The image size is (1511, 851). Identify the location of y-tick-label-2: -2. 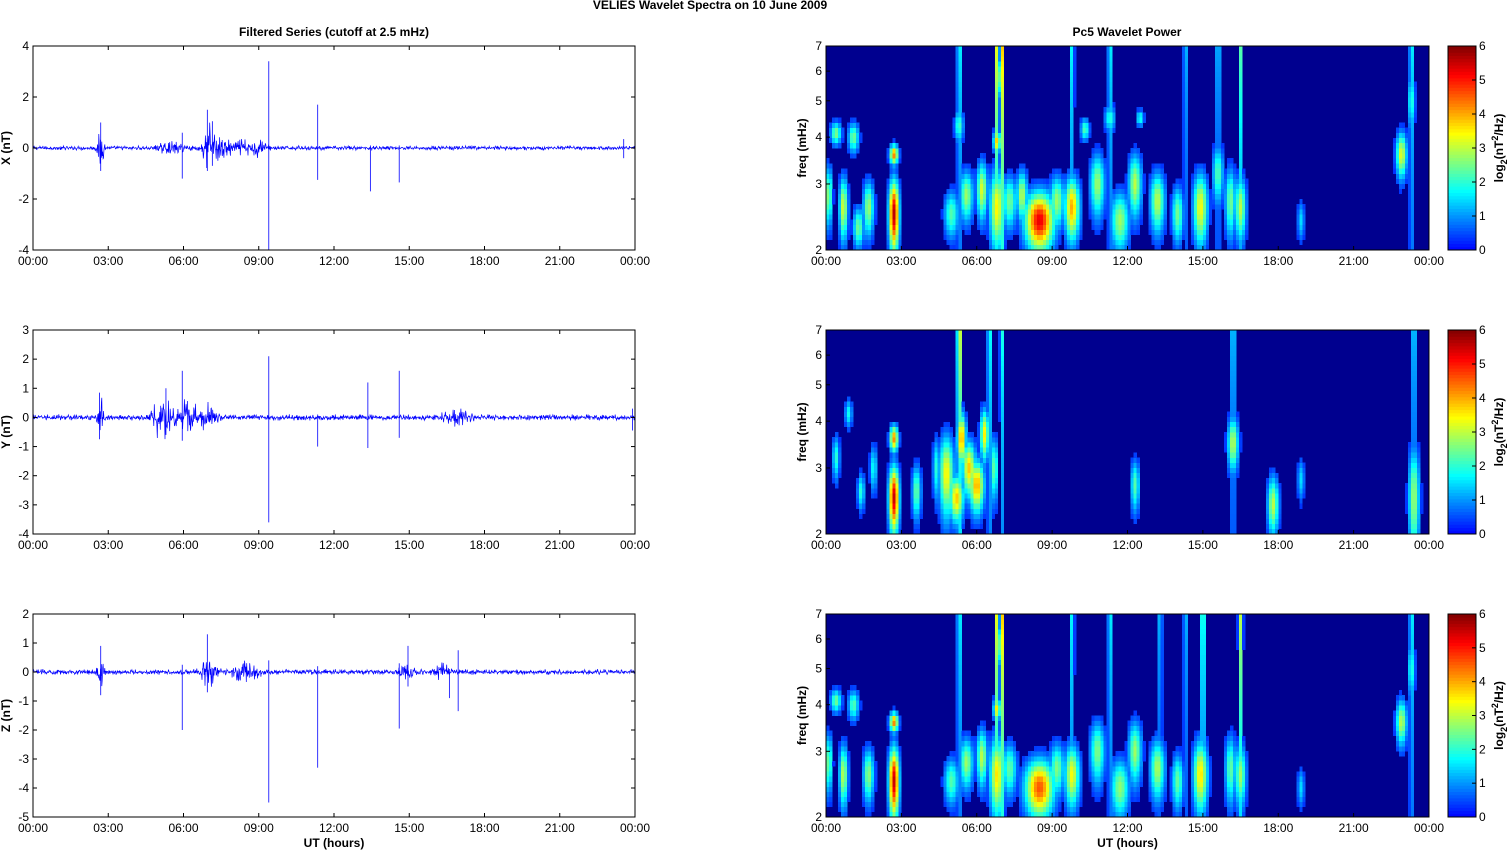
(23, 199).